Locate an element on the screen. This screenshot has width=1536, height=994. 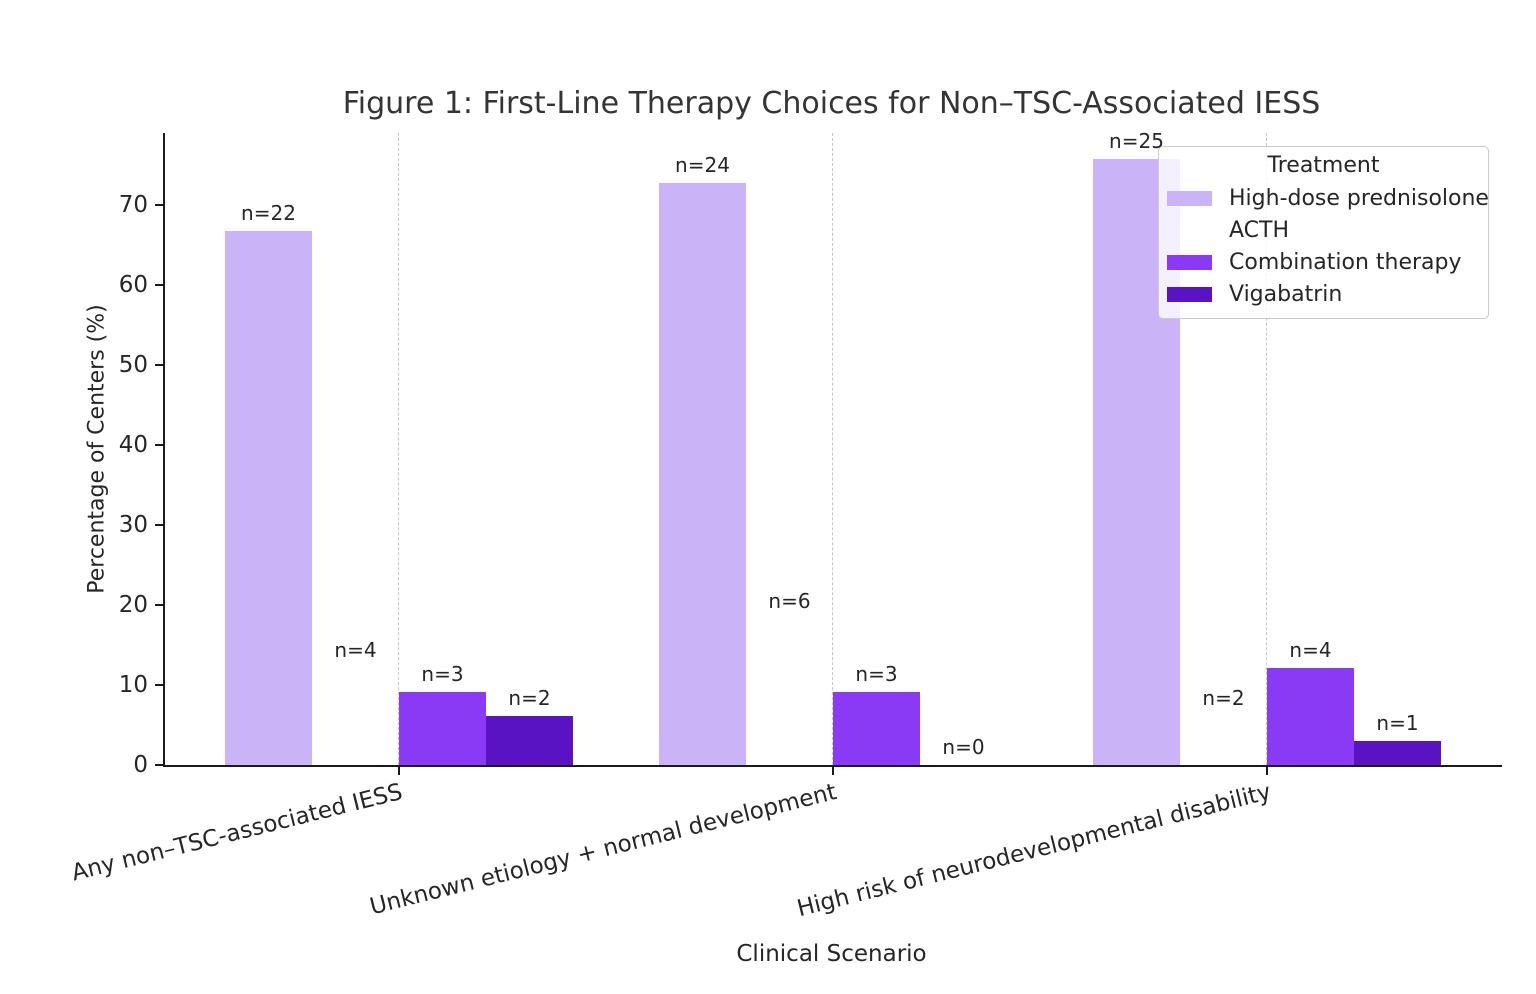
y-tick-label: 0 is located at coordinates (140, 765).